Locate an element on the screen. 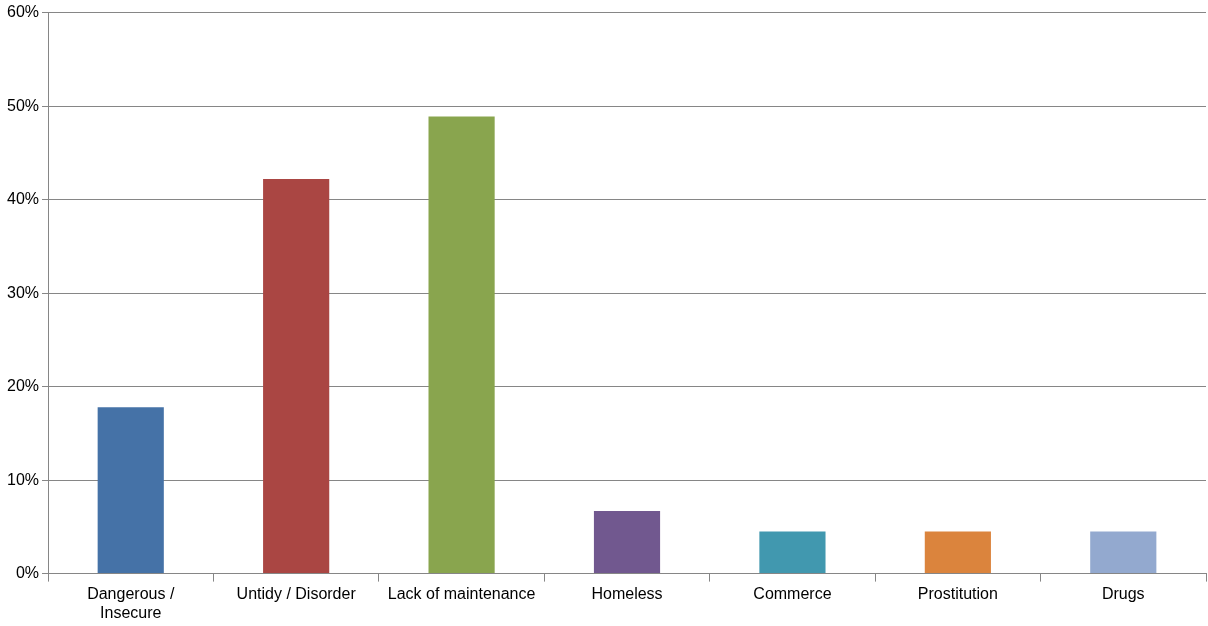 This screenshot has height=626, width=1208. y-tick-label: 0% is located at coordinates (27, 573).